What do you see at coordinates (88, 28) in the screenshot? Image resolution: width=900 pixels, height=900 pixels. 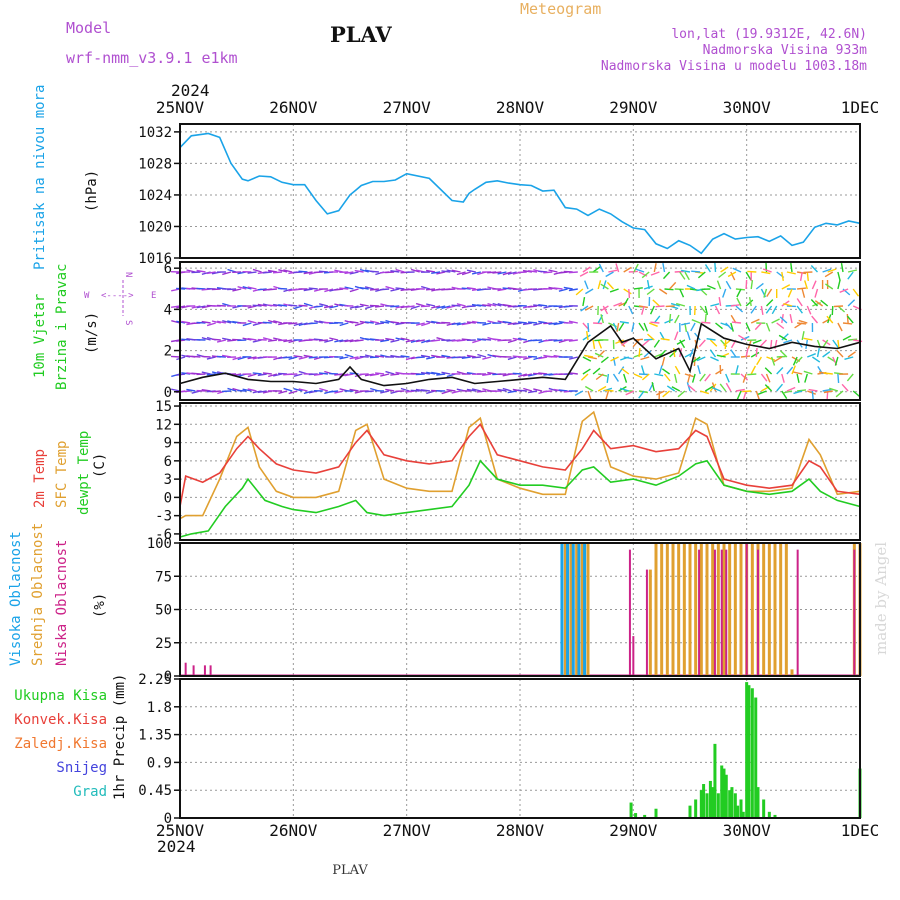 I see `model-label: Model` at bounding box center [88, 28].